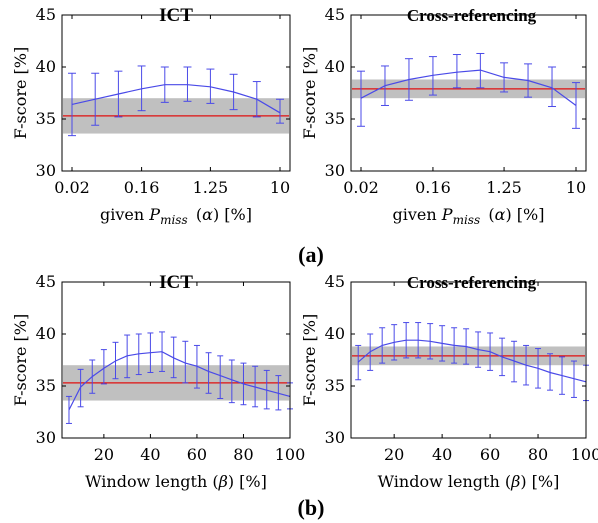  What do you see at coordinates (311, 507) in the screenshot?
I see `panel-label-b: (b)` at bounding box center [311, 507].